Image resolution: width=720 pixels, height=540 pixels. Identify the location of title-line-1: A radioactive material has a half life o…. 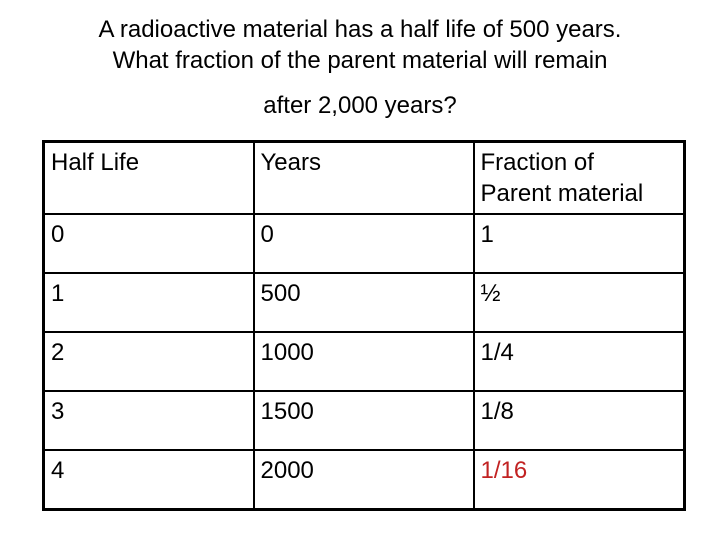
(360, 29).